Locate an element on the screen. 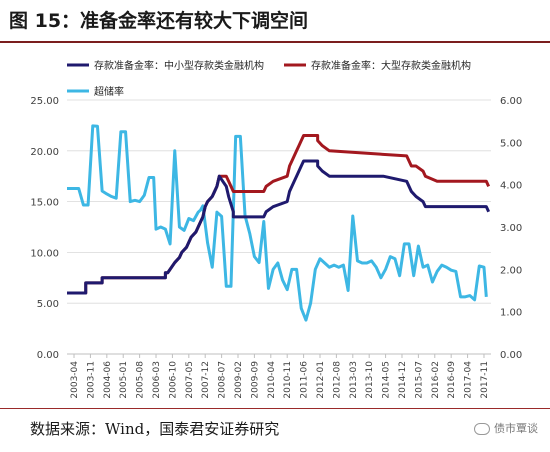  left-axis-tick-label: 5.00 is located at coordinates (48, 304).